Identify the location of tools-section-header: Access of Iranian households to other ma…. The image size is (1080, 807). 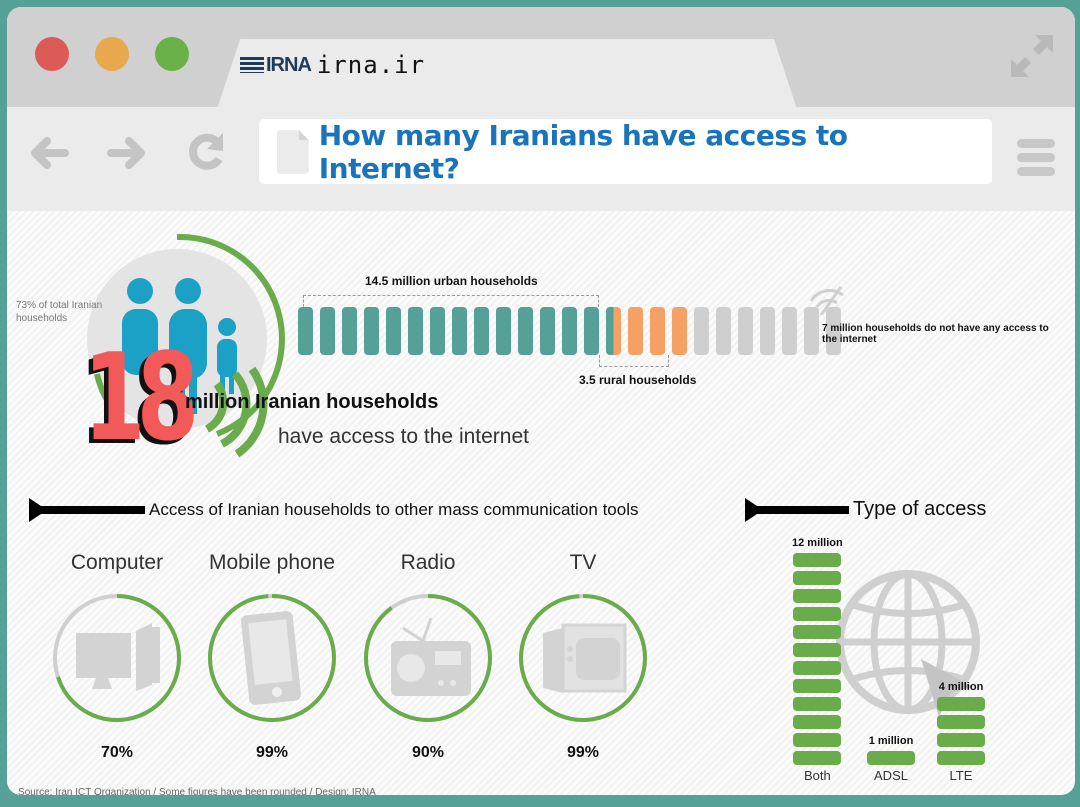
(334, 510).